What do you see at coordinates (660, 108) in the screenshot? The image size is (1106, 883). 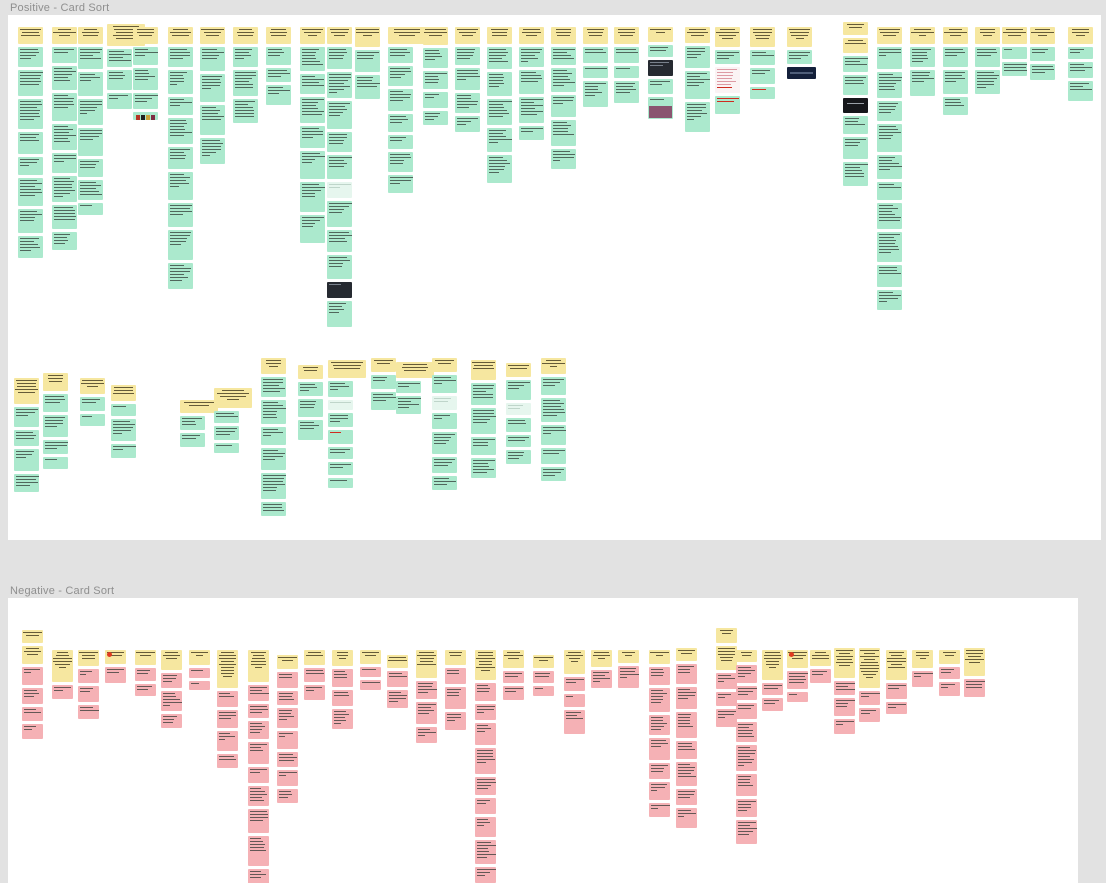 I see `sticky-note-image-thumbnail` at bounding box center [660, 108].